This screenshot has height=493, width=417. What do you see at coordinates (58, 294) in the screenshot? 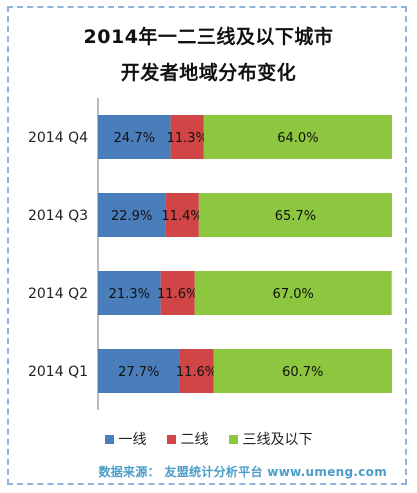
I see `category-label: 2014 Q2` at bounding box center [58, 294].